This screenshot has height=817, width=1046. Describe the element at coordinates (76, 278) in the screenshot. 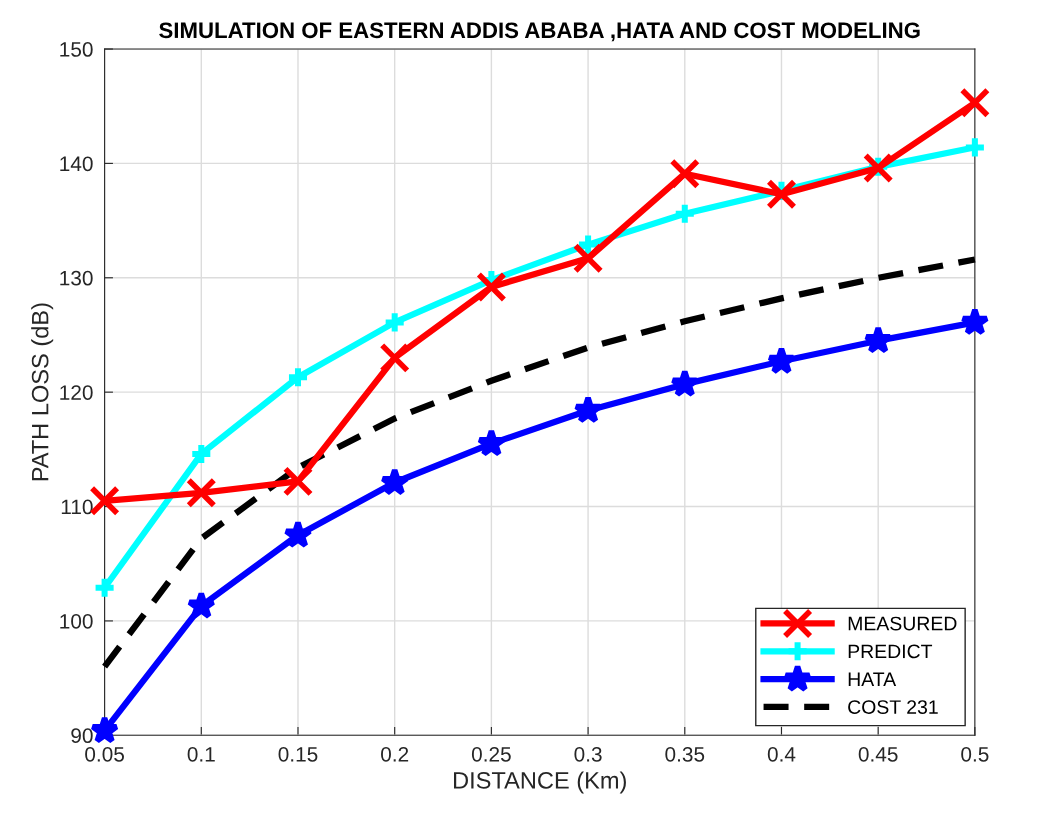

I see `y-tick-label: 130` at that location.